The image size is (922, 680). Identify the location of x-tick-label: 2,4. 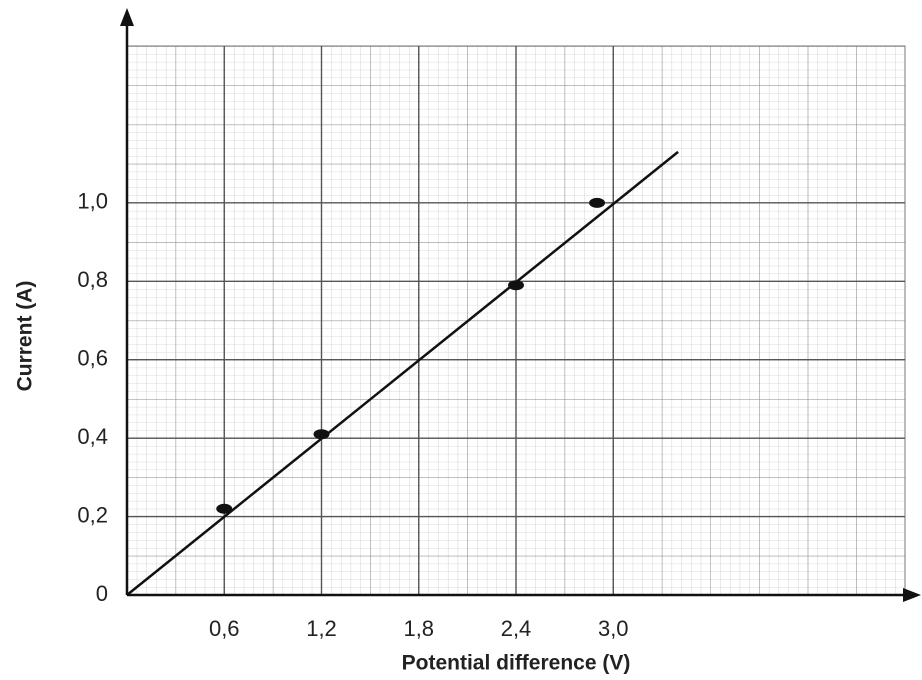
(516, 628).